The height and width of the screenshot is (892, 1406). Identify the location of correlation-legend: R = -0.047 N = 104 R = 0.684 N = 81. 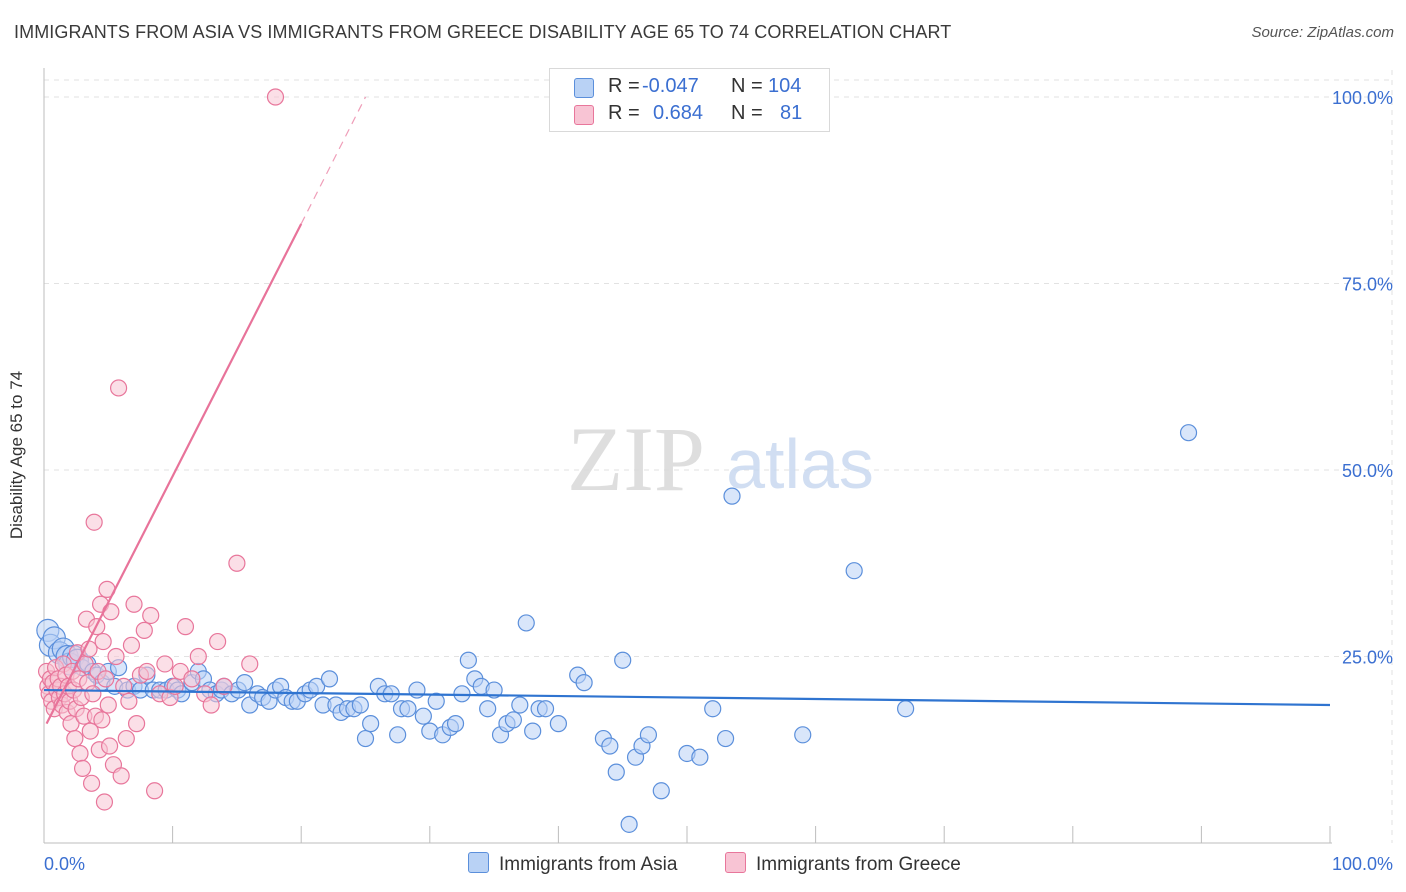
(689, 100).